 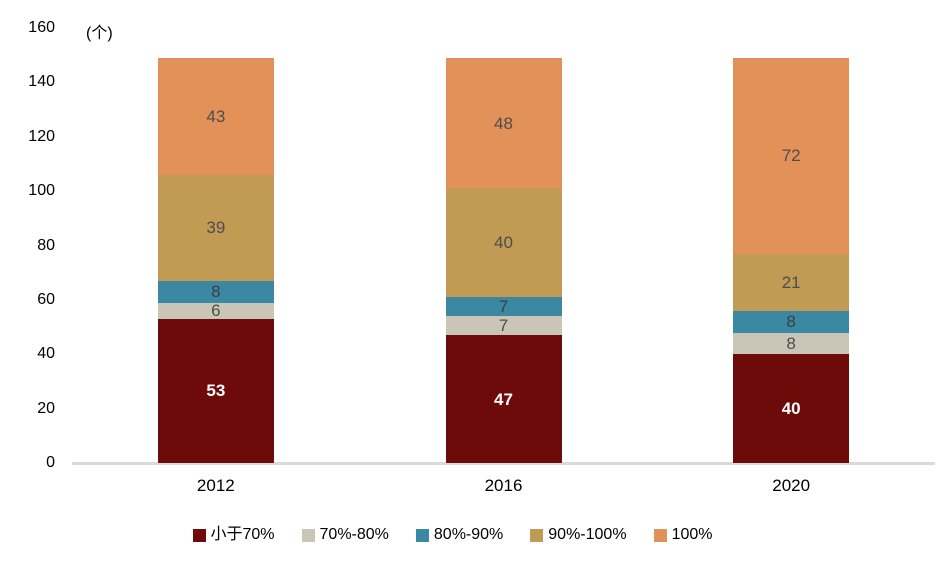 I want to click on legend-label: 70%-80%, so click(x=354, y=534).